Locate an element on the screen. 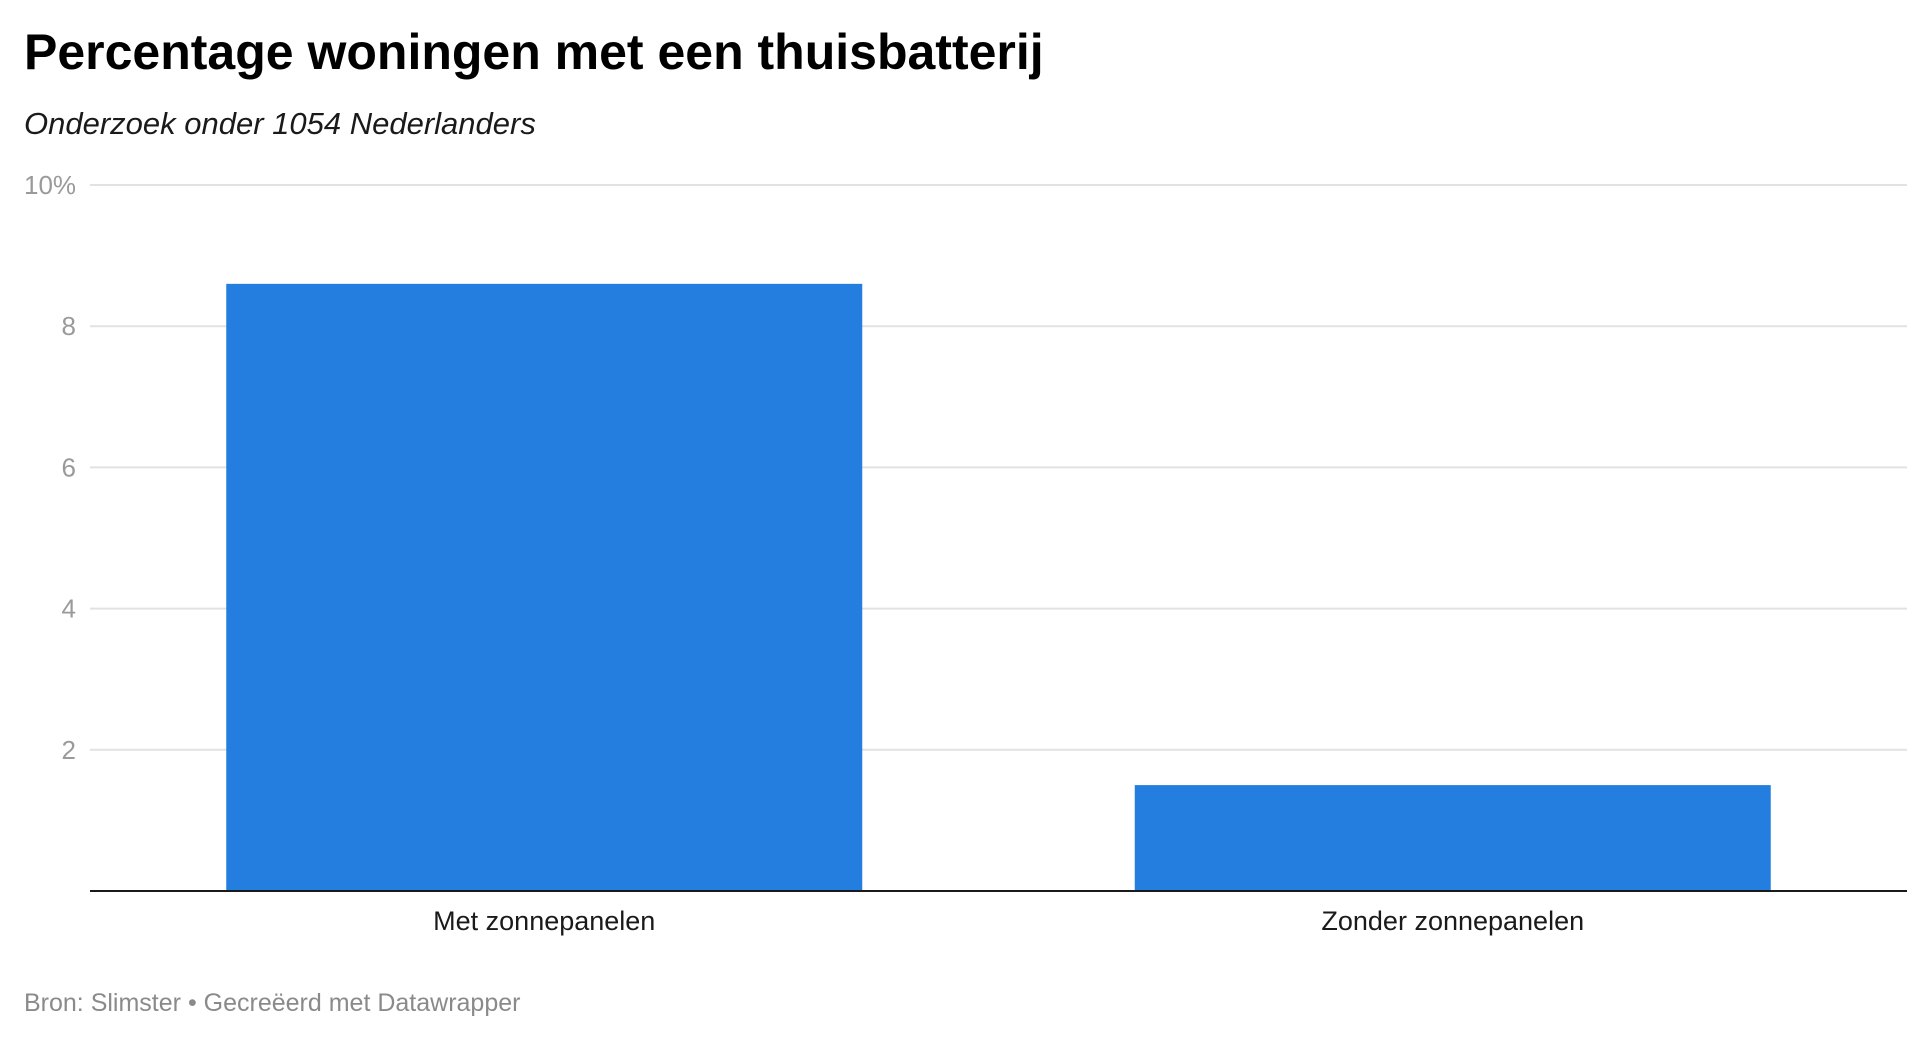 The image size is (1920, 1039). credit-label: Gecreëerd met Datawrapper is located at coordinates (362, 1003).